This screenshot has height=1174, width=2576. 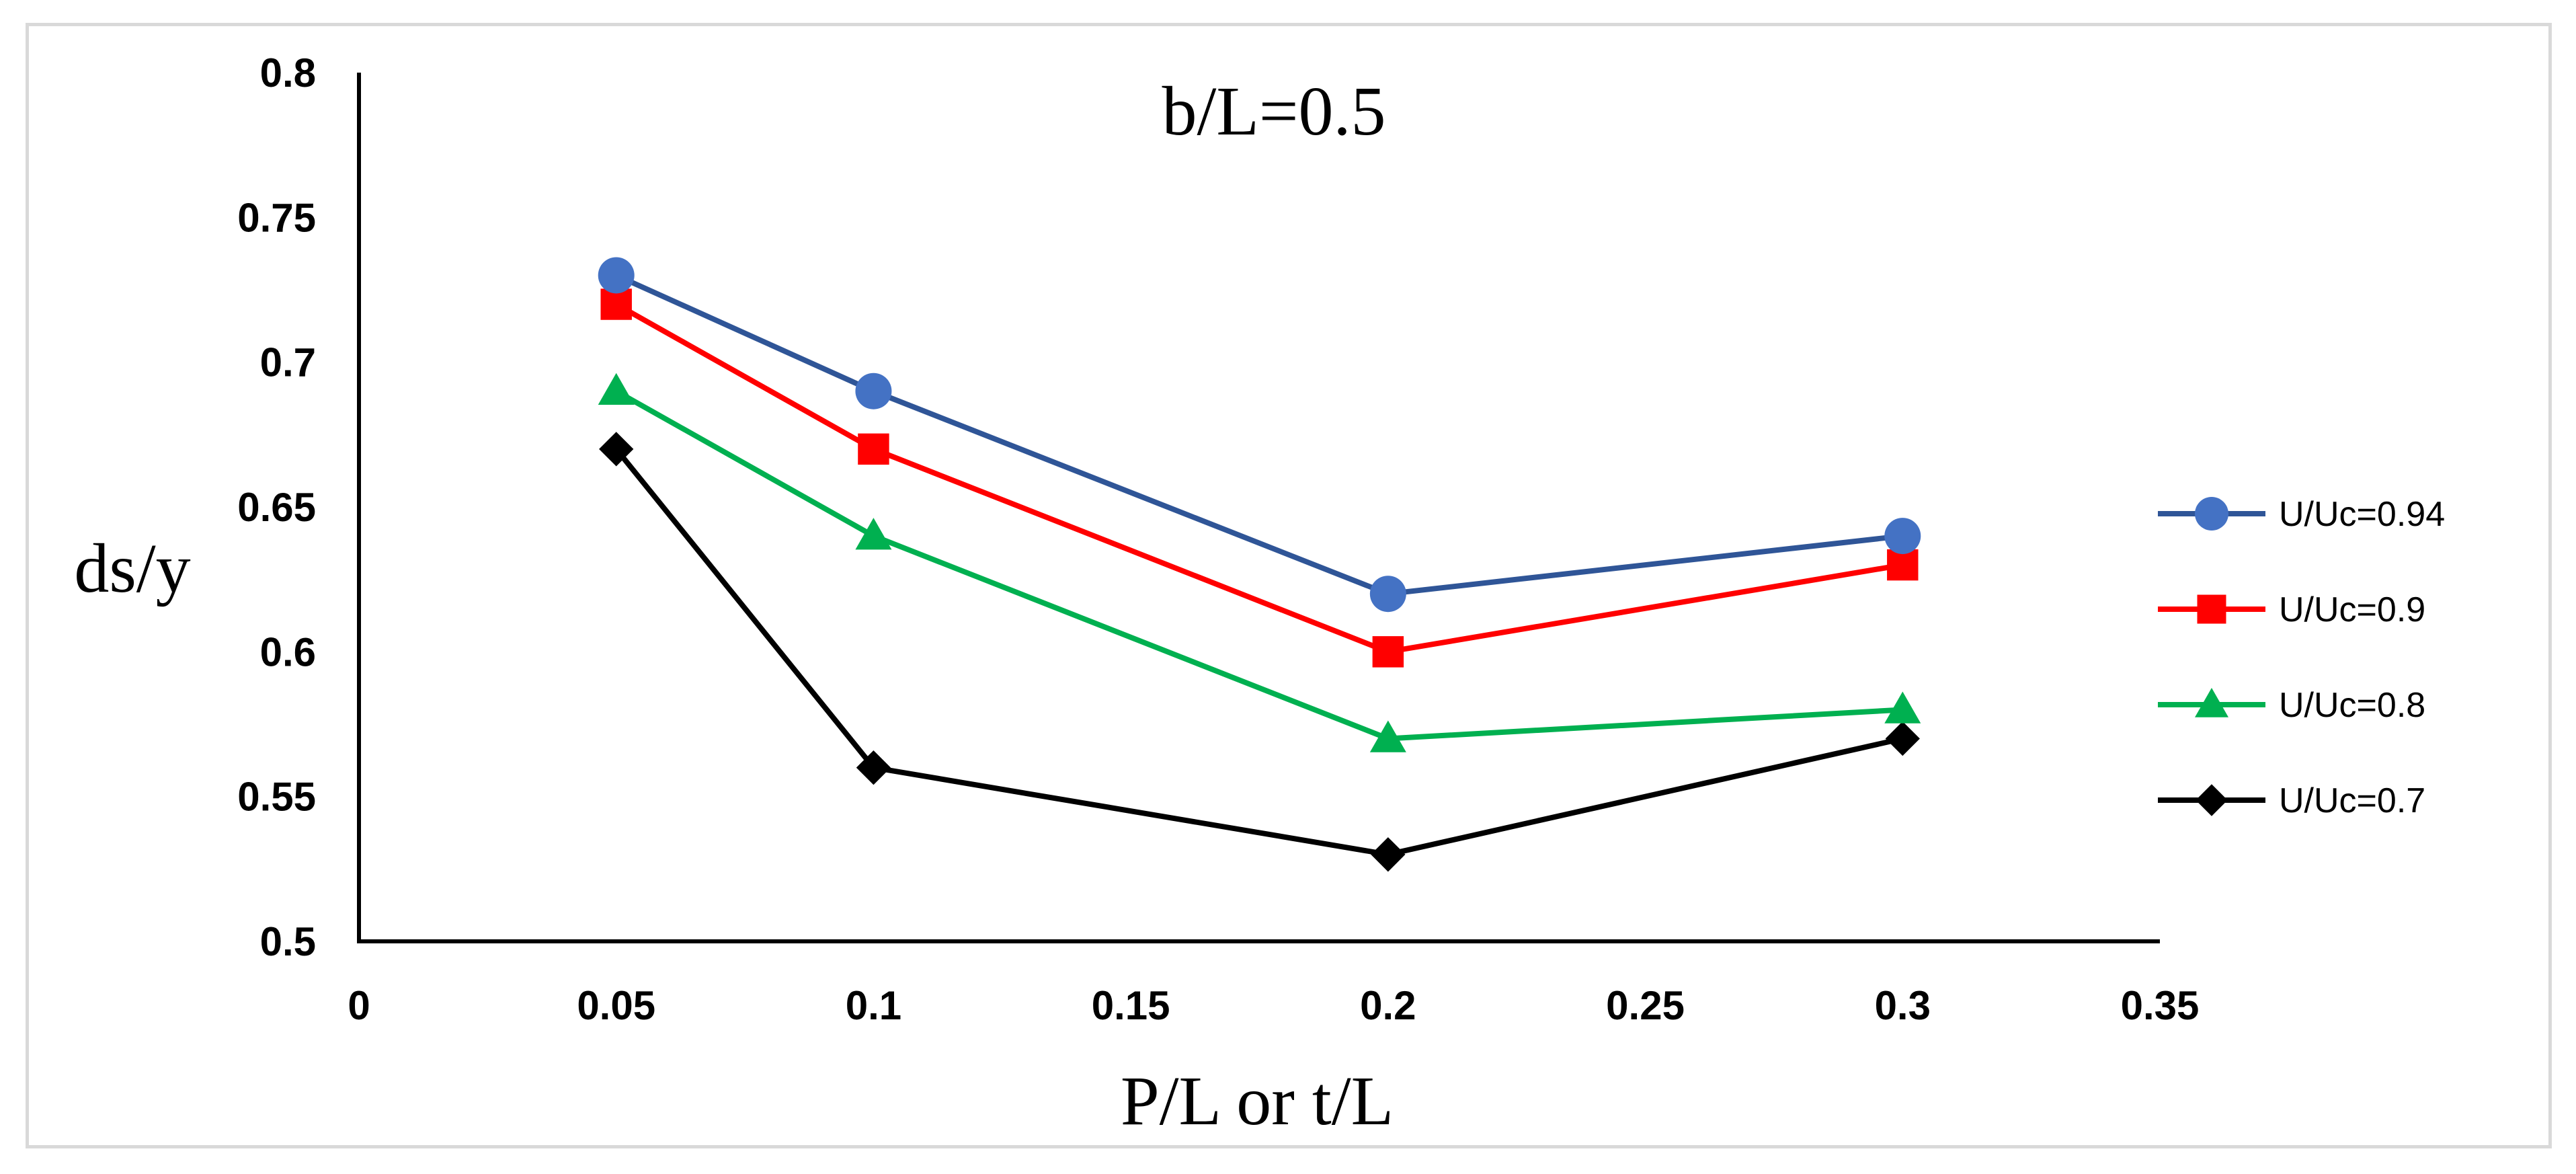 What do you see at coordinates (2352, 705) in the screenshot?
I see `legend-label: U/Uc=0.8` at bounding box center [2352, 705].